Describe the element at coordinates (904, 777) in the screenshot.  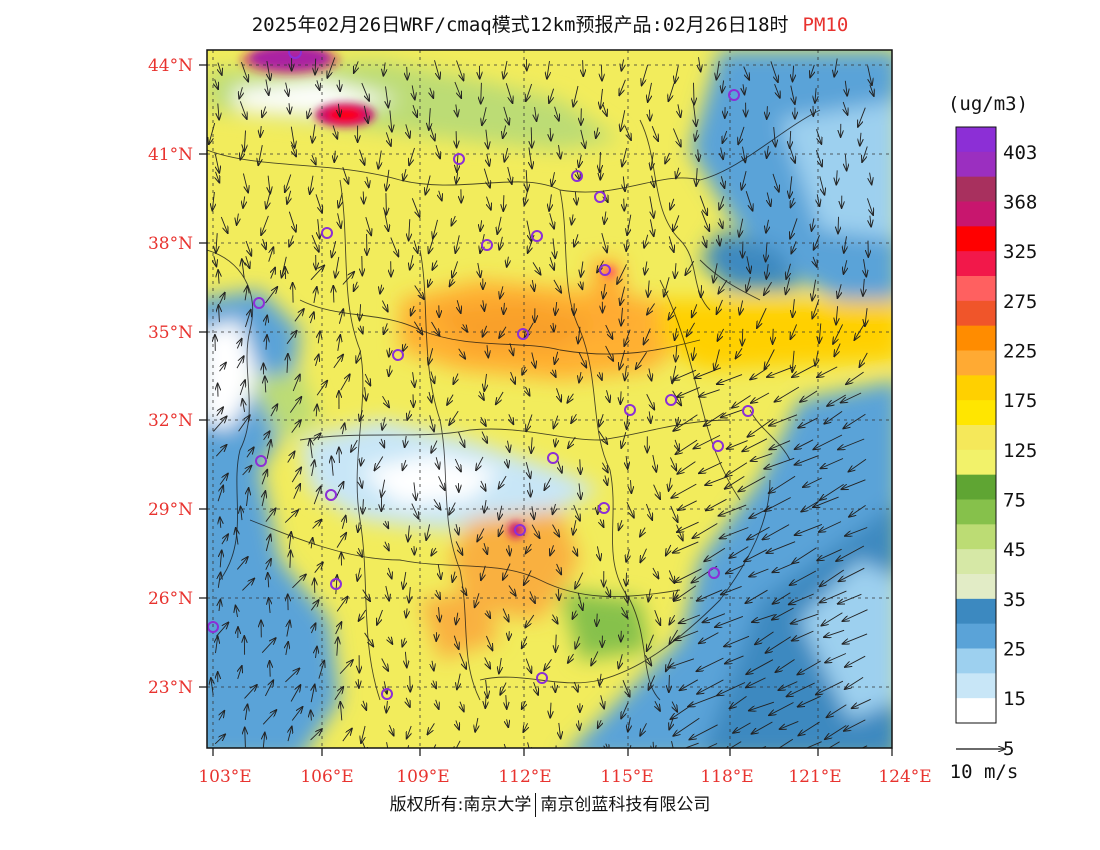
I see `lon-label: 124°E` at that location.